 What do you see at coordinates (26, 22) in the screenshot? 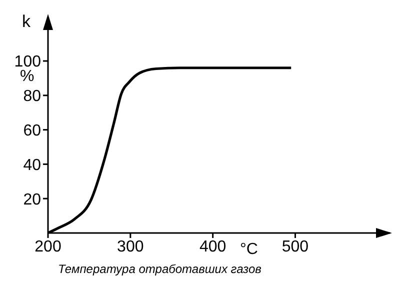
I see `y-axis-title: k` at bounding box center [26, 22].